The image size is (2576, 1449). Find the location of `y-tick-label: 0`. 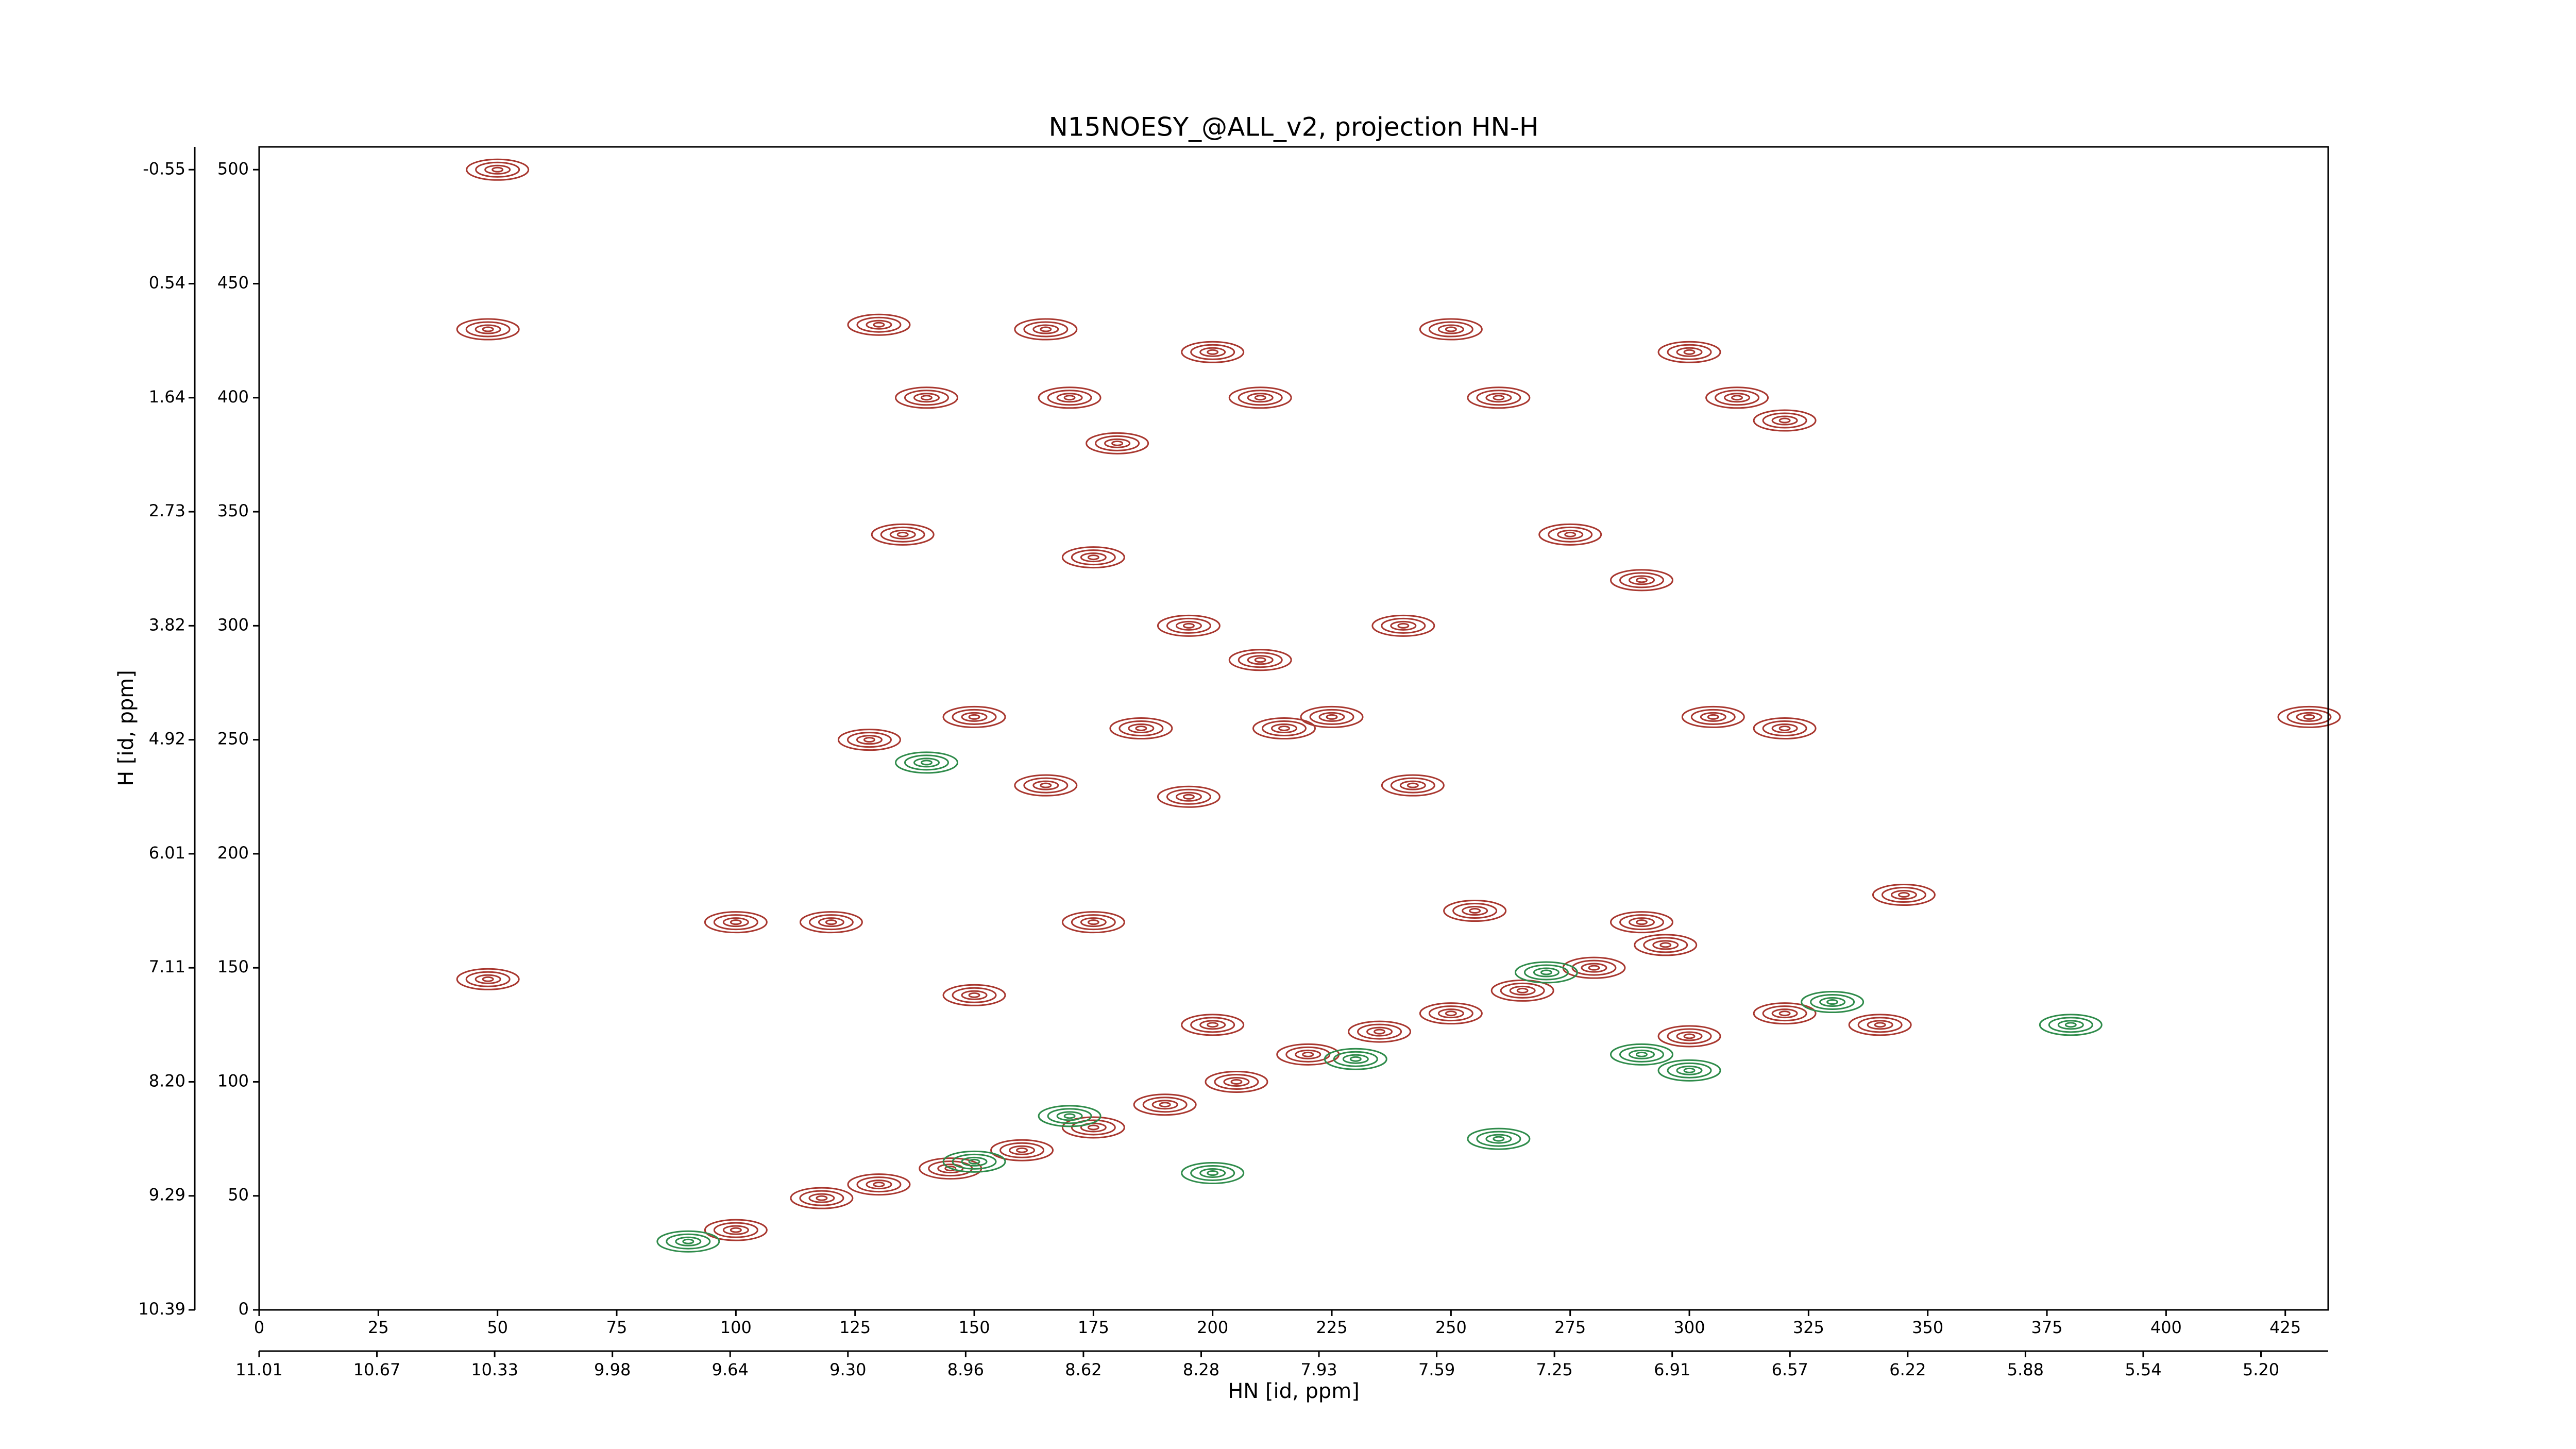

y-tick-label: 0 is located at coordinates (244, 1309).